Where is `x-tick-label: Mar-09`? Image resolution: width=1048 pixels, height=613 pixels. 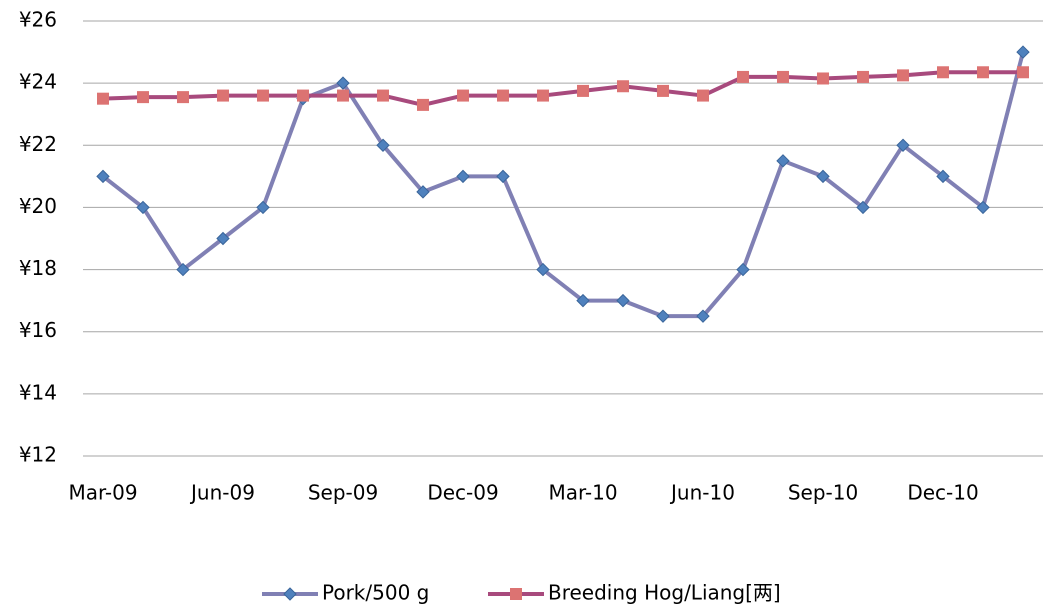
x-tick-label: Mar-09 is located at coordinates (102, 493).